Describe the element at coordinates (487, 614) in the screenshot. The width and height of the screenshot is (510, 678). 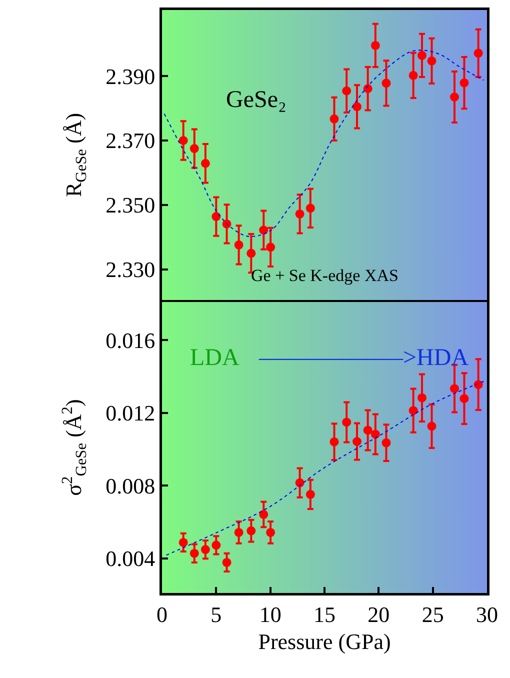
I see `x-tick-label: 30` at that location.